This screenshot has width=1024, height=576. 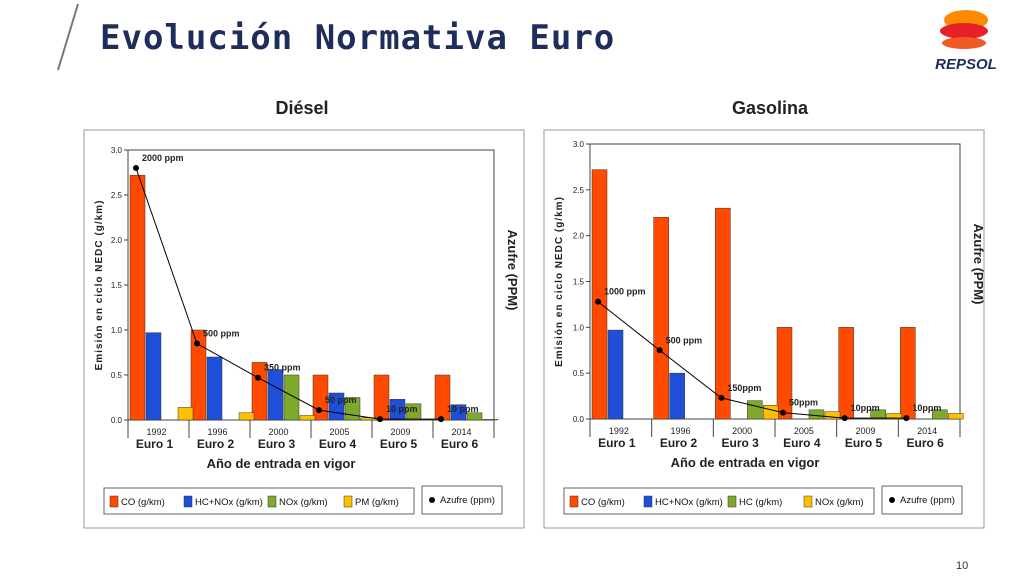 What do you see at coordinates (962, 566) in the screenshot?
I see `page-number: 10` at bounding box center [962, 566].